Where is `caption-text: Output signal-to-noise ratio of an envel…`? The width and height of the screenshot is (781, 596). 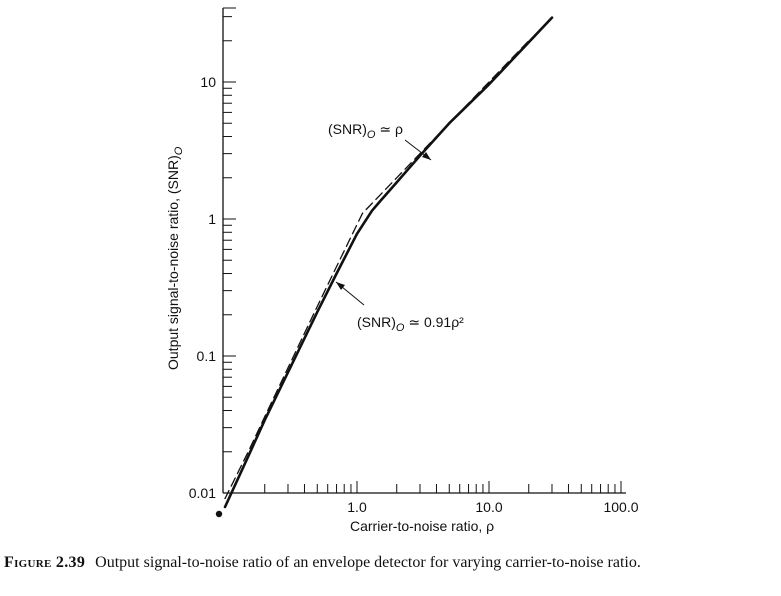
caption-text: Output signal-to-noise ratio of an envel… is located at coordinates (368, 562).